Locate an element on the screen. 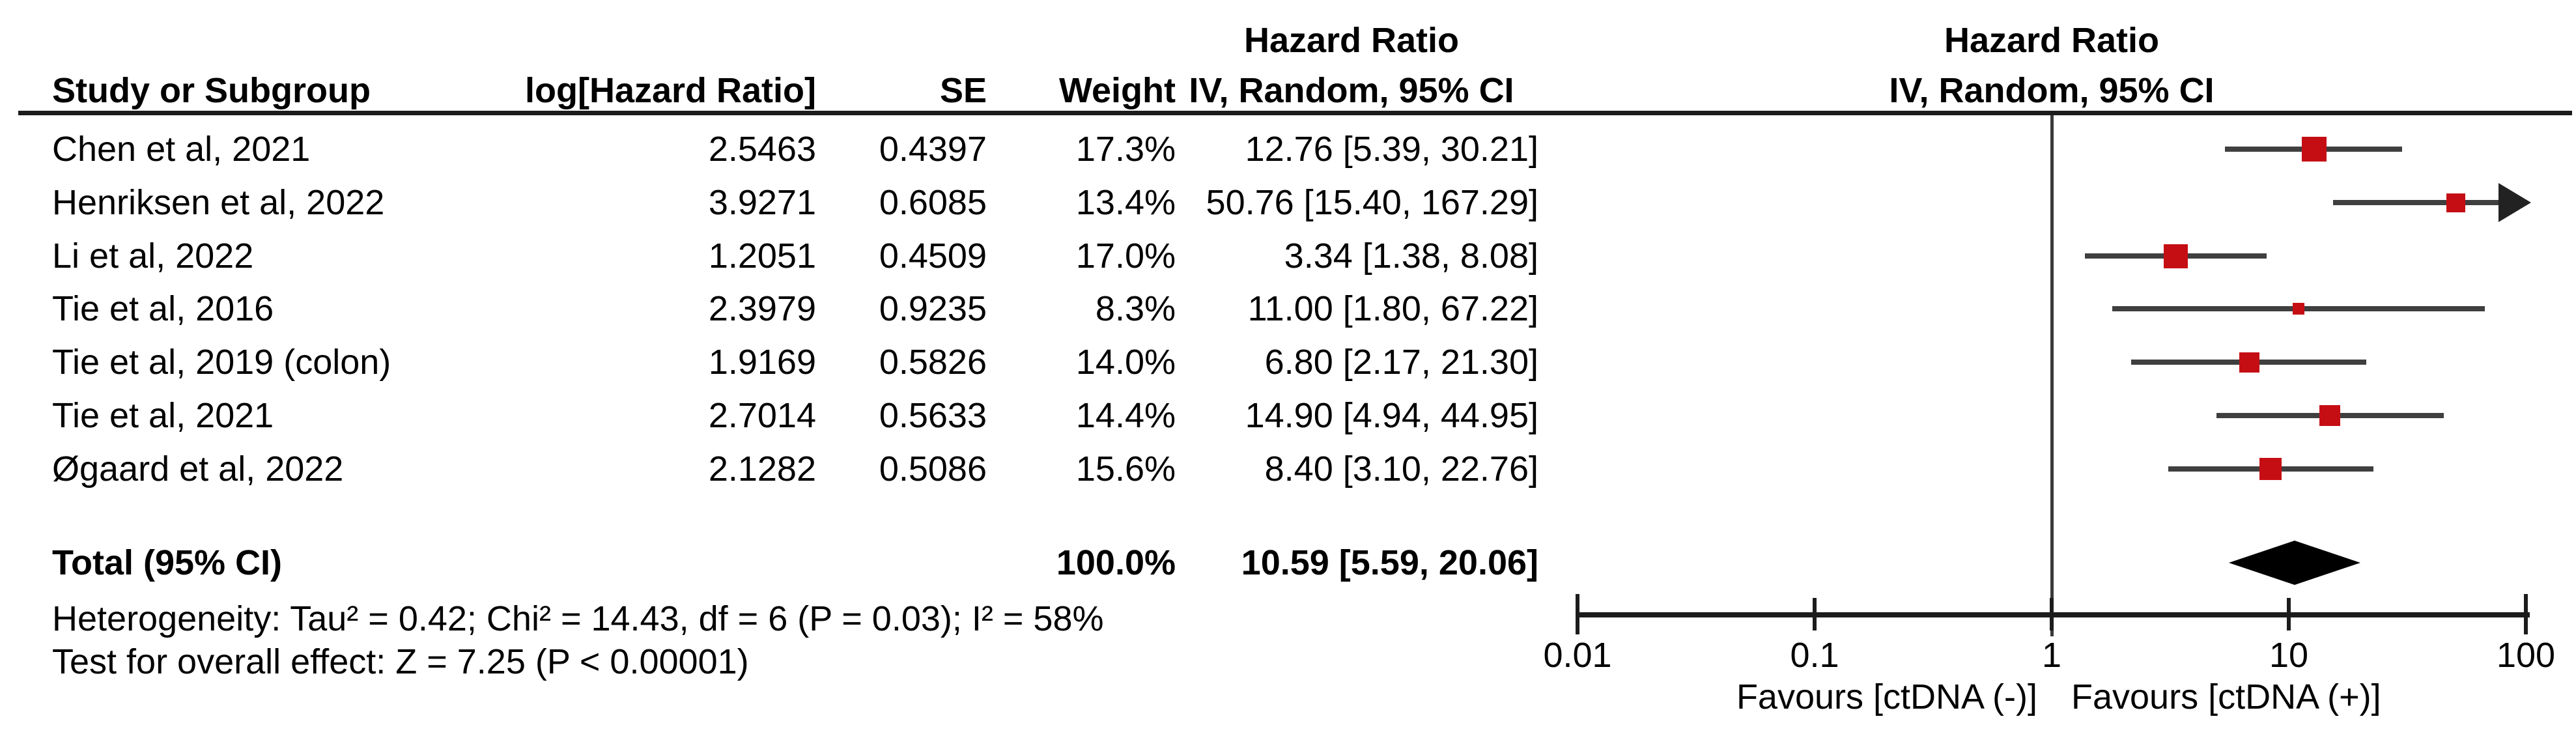  study-weight-value: 17.0% is located at coordinates (1125, 256).